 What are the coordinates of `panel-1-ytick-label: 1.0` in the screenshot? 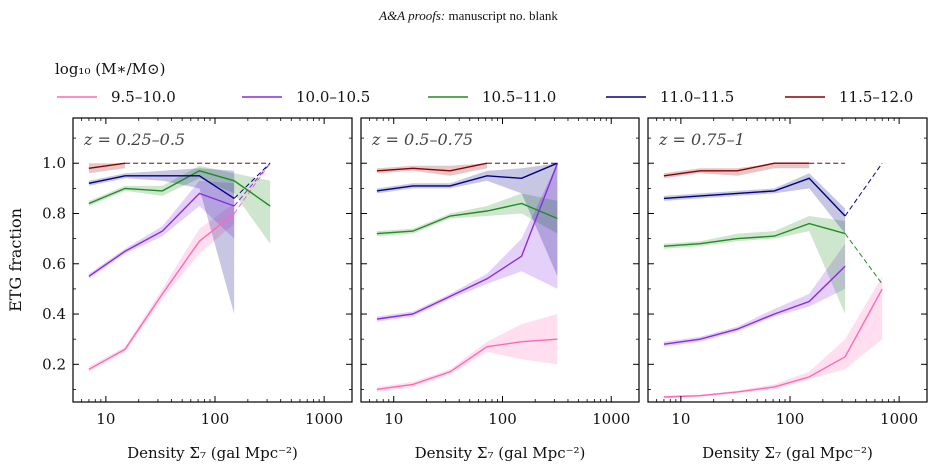 It's located at (54, 163).